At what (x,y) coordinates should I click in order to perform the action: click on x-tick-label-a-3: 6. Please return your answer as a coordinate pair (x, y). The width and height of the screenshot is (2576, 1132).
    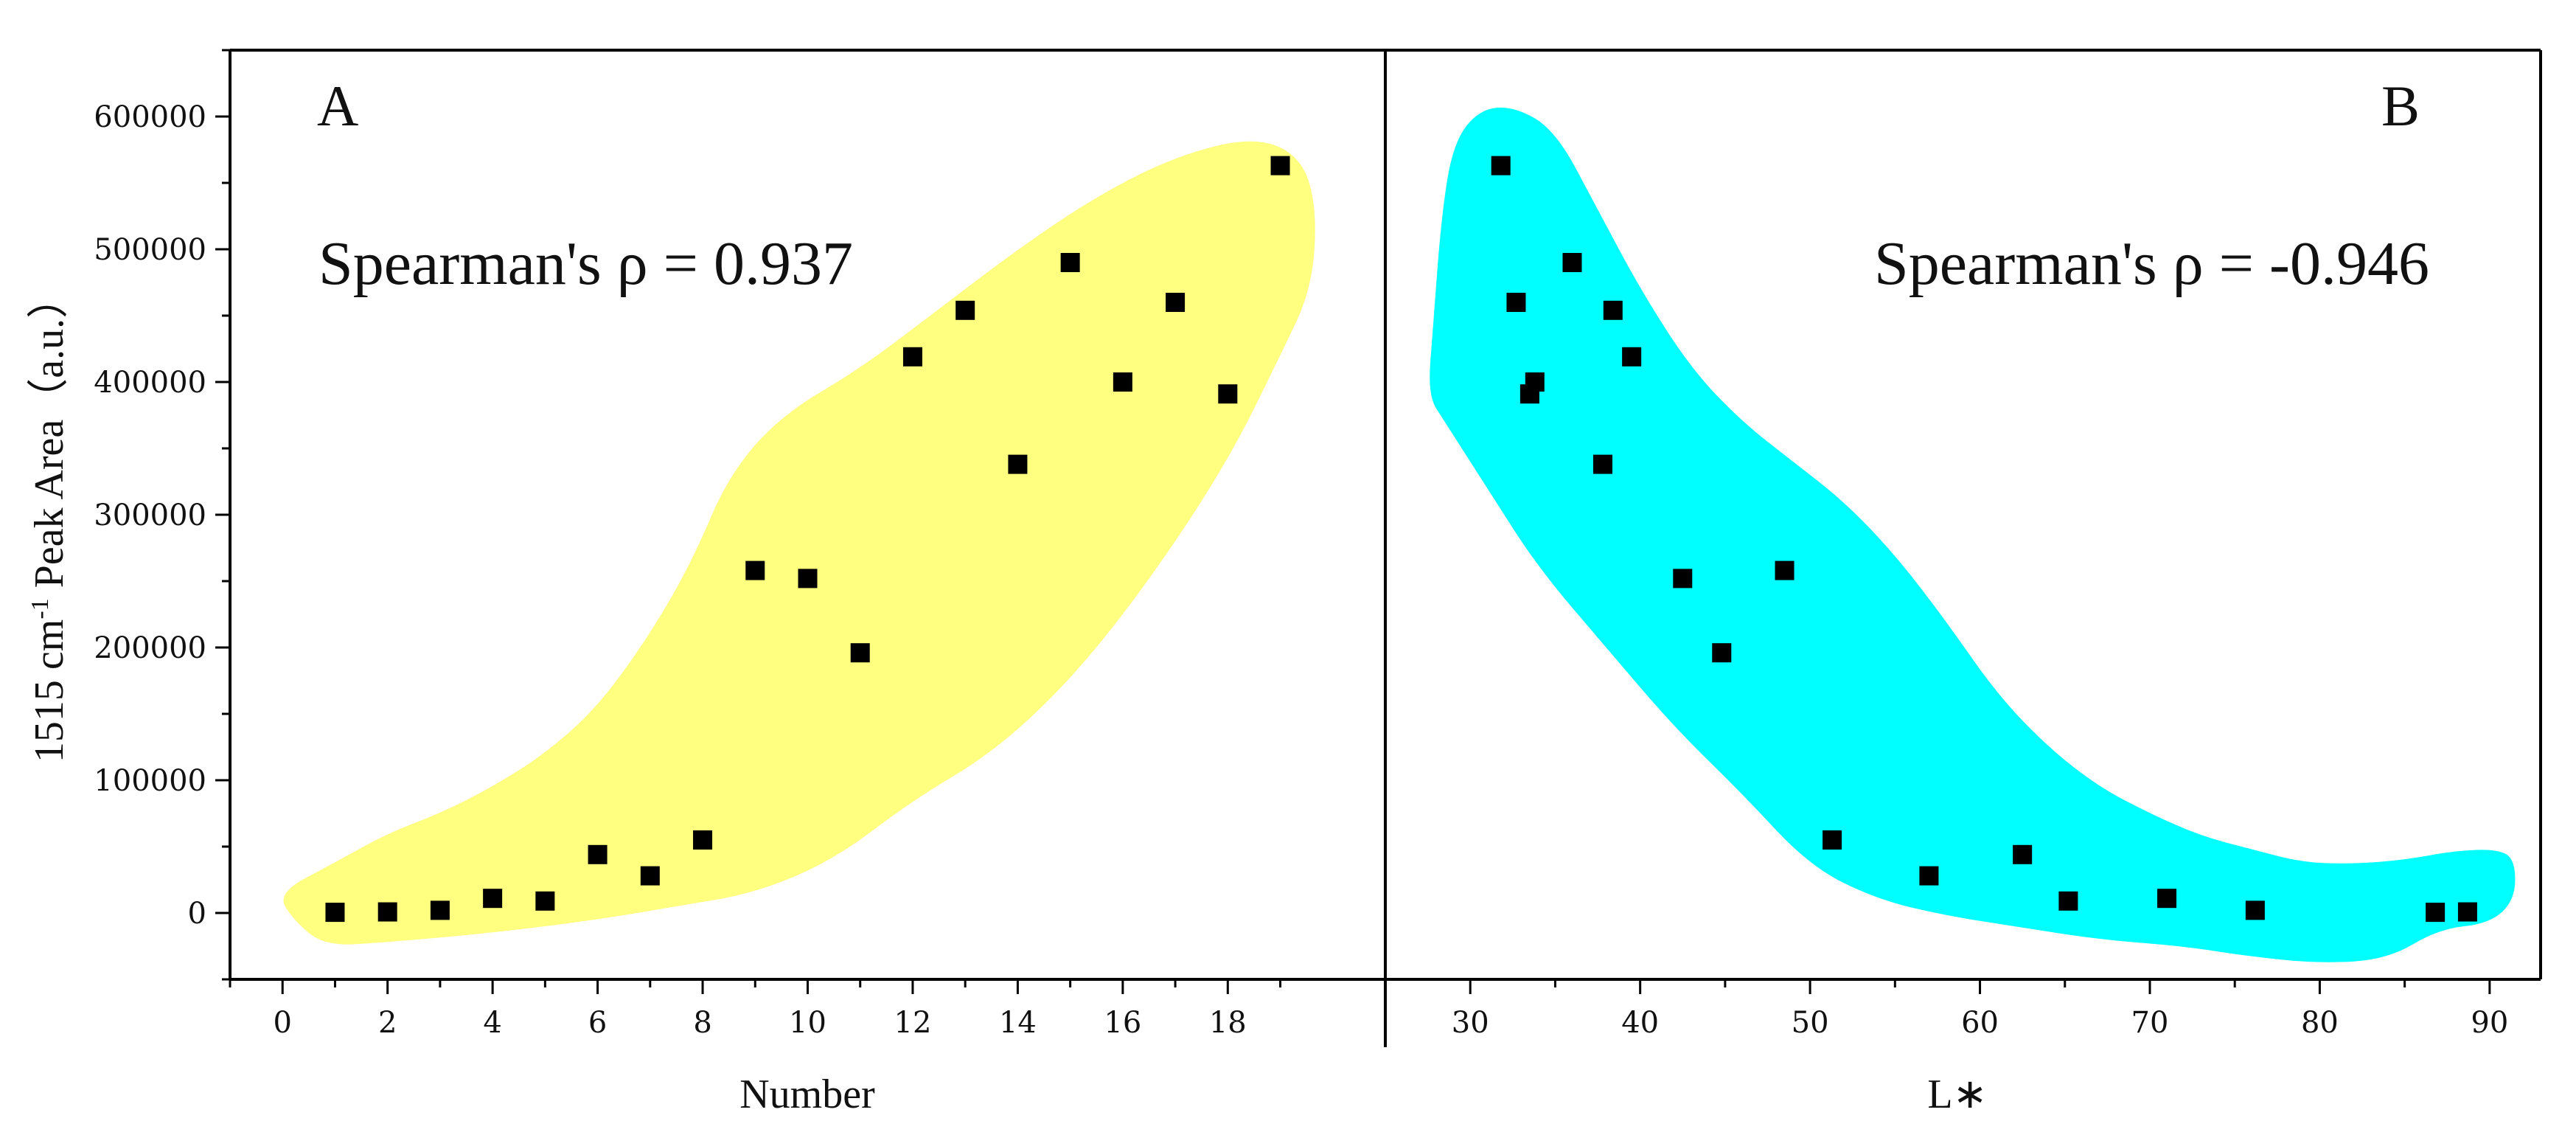
    Looking at the image, I should click on (598, 1023).